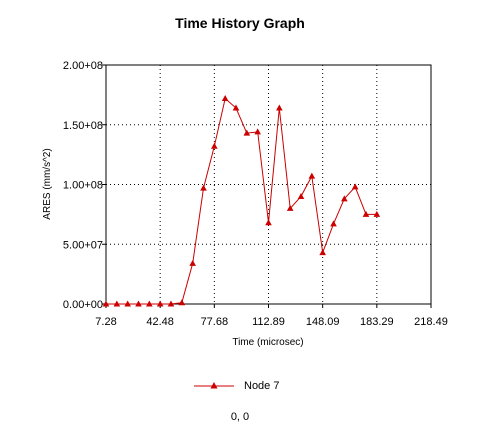  What do you see at coordinates (240, 417) in the screenshot?
I see `coordinate-readout: 0, 0` at bounding box center [240, 417].